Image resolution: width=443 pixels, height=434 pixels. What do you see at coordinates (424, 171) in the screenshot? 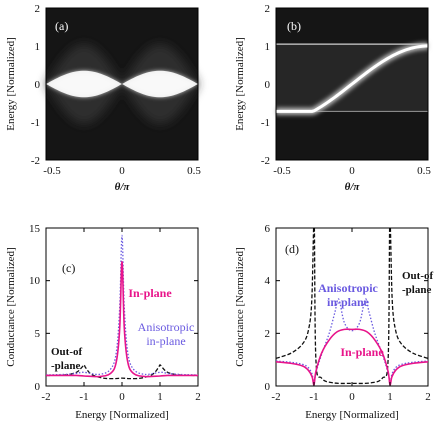
I see `panel-b-xtick: 0.5` at bounding box center [424, 171].